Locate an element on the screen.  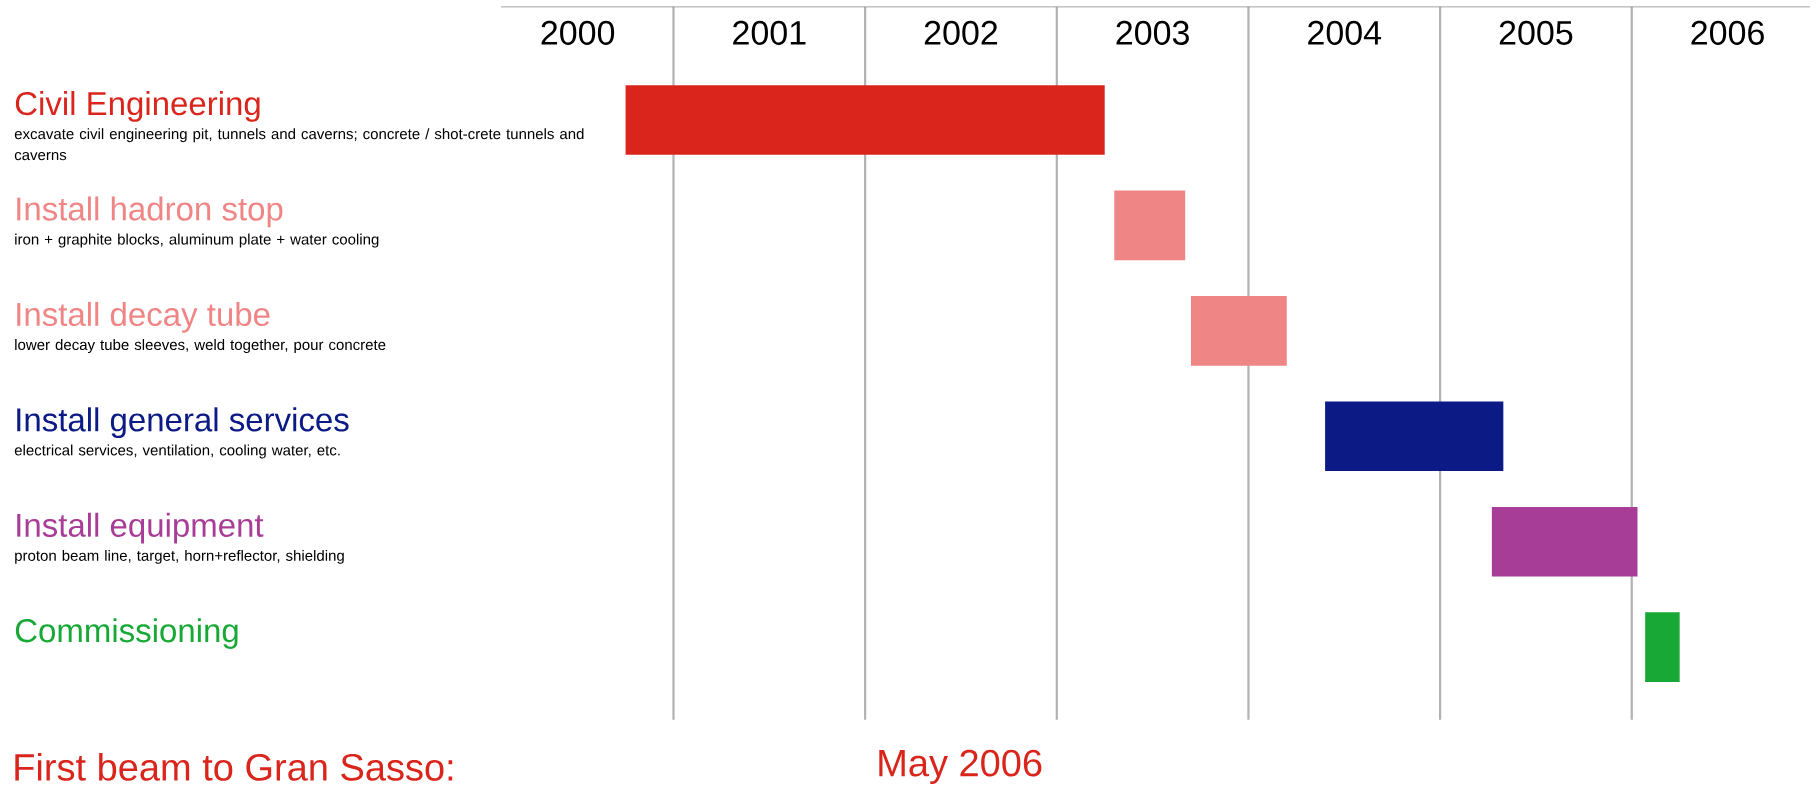
x-tick-label: 2006 is located at coordinates (1727, 32).